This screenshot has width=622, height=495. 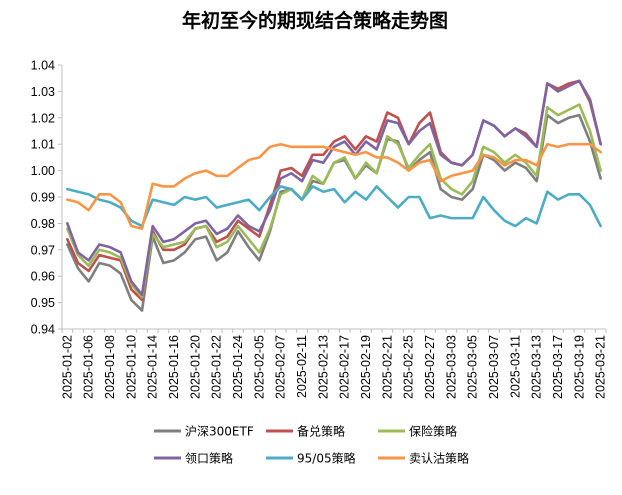 What do you see at coordinates (326, 458) in the screenshot?
I see `legend-label-4: 95/05策略` at bounding box center [326, 458].